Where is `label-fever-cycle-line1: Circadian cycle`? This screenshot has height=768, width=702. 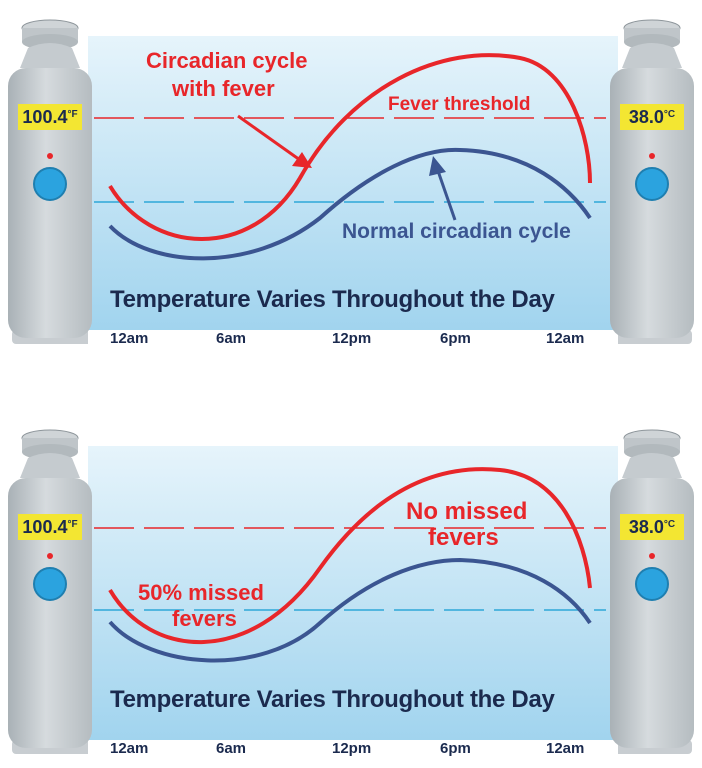 label-fever-cycle-line1: Circadian cycle is located at coordinates (227, 60).